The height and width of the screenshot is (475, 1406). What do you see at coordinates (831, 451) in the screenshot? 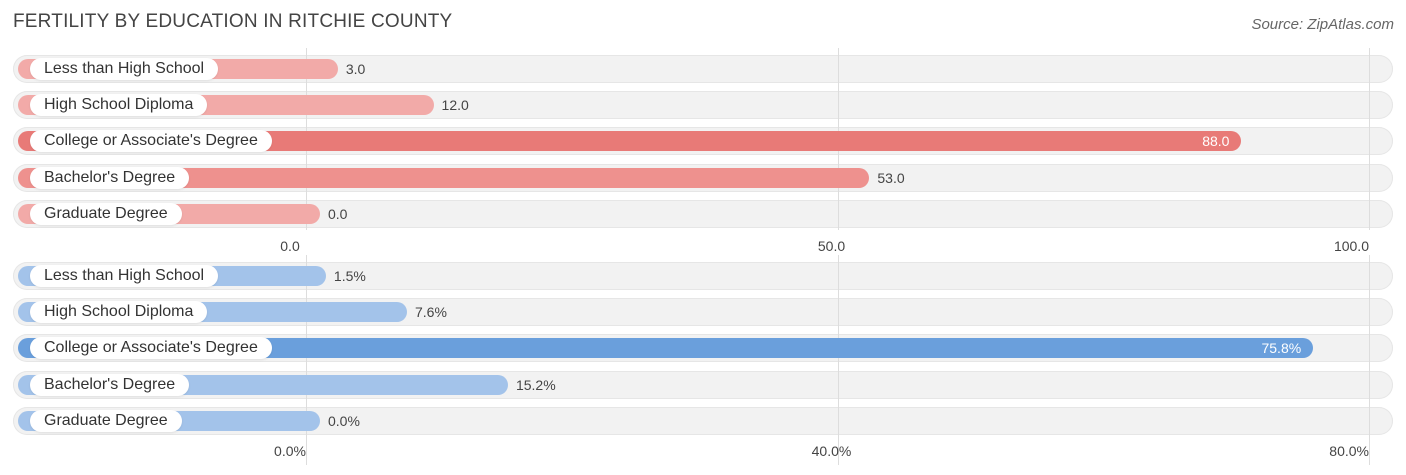
I see `tick-label: 40.0%` at bounding box center [831, 451].